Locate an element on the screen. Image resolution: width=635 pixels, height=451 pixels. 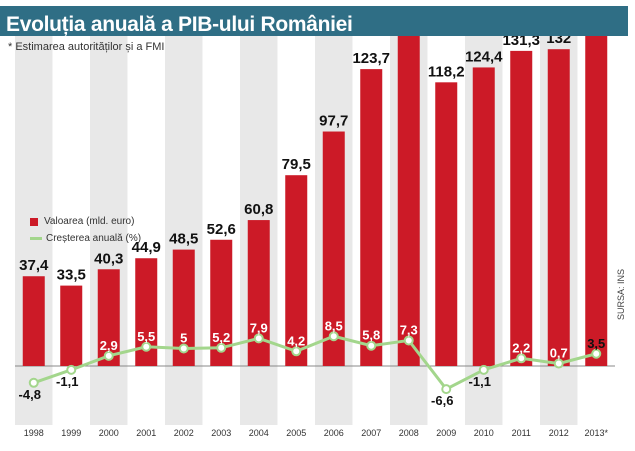
growth-value-label: 7,9 is located at coordinates (259, 327).